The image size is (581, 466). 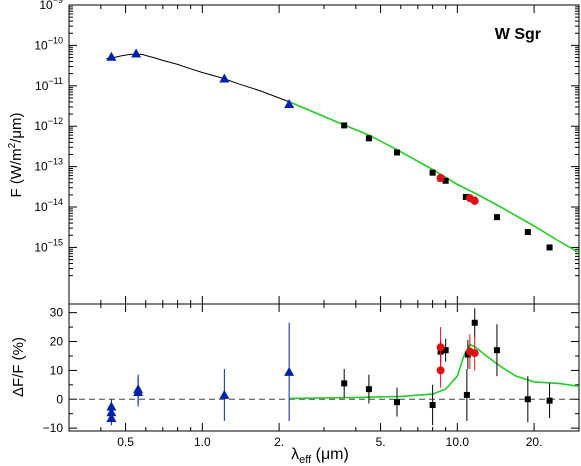 I want to click on x-axis-label: λeff (μm), so click(x=320, y=456).